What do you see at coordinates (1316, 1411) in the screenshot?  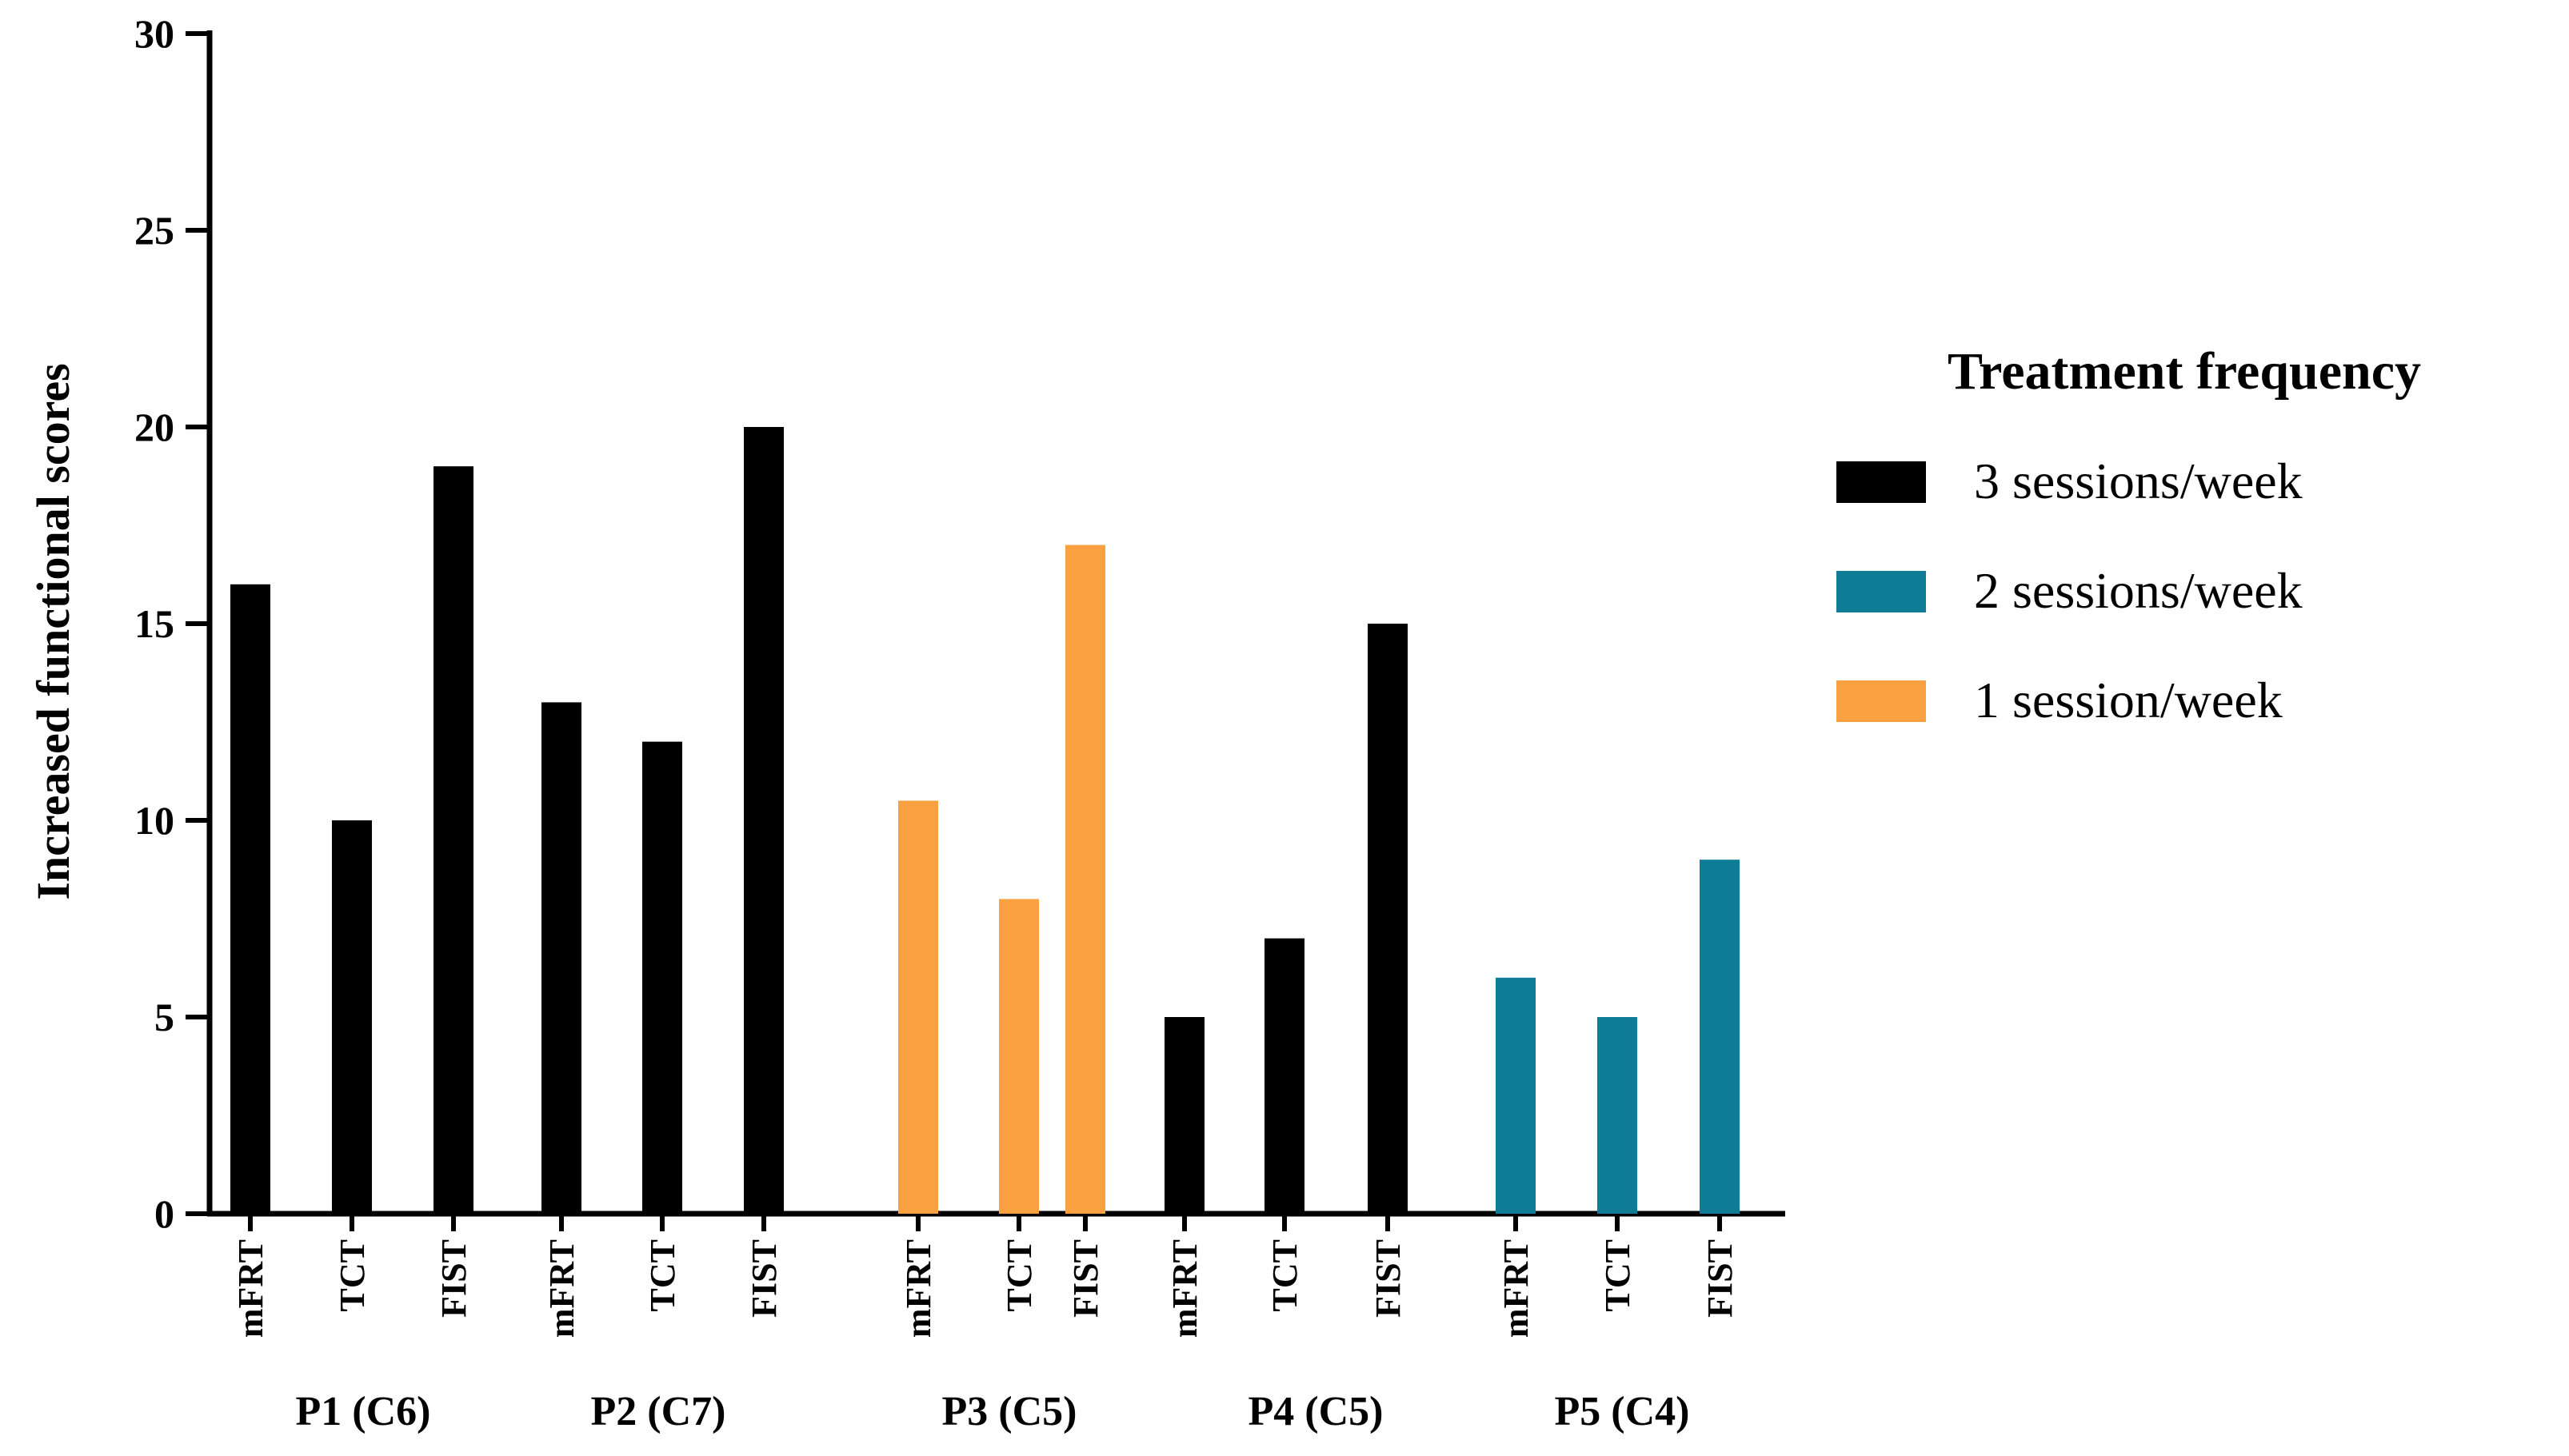 I see `group-label: P4 (C5)` at bounding box center [1316, 1411].